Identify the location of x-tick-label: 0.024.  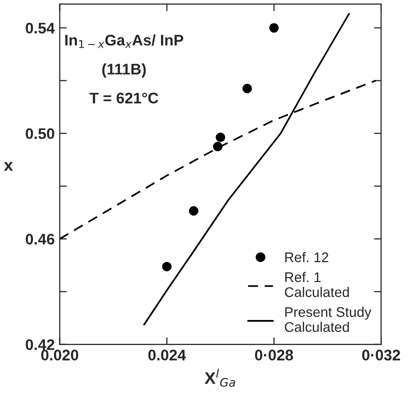
(167, 355).